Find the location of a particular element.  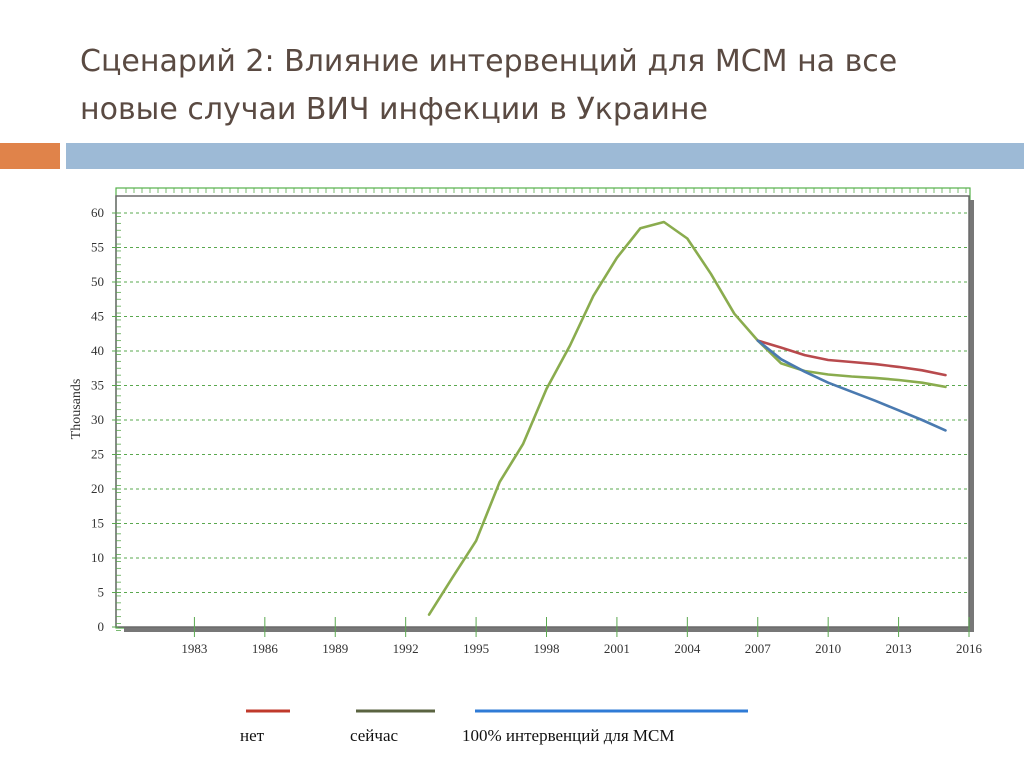

x-tick-label: 1998 is located at coordinates (547, 648).